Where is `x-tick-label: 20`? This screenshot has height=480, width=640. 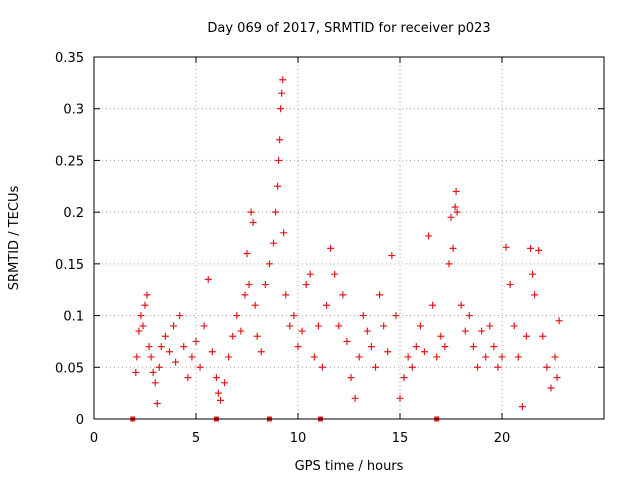 x-tick-label: 20 is located at coordinates (502, 438).